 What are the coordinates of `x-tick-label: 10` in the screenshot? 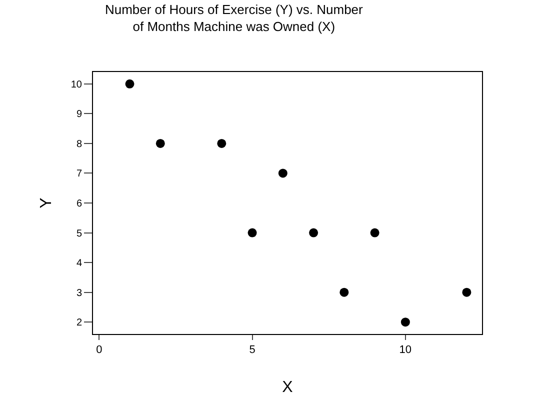 It's located at (405, 350).